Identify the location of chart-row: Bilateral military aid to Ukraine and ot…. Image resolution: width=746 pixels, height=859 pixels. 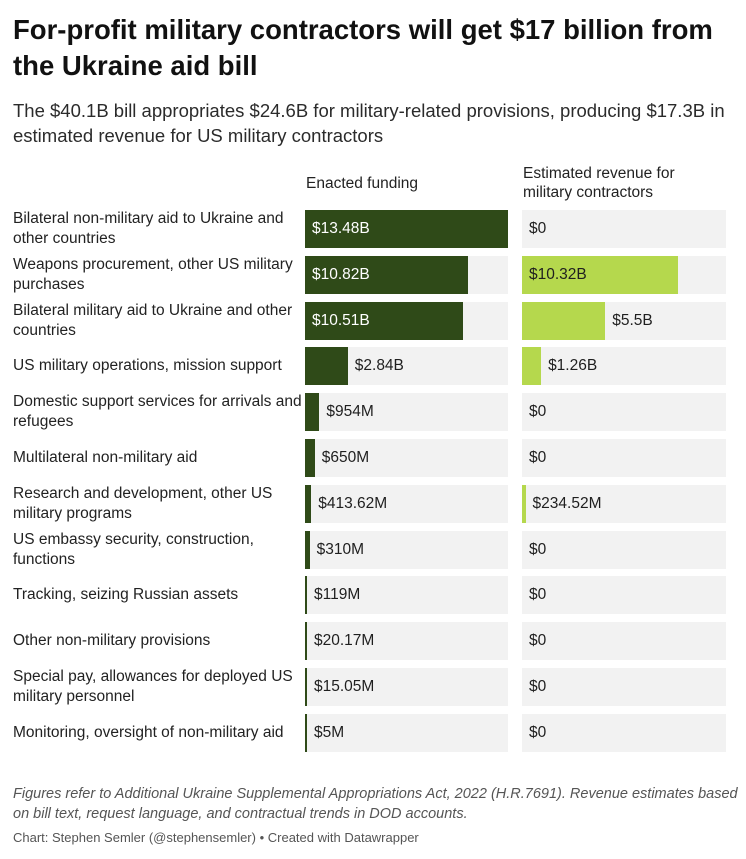
(373, 321).